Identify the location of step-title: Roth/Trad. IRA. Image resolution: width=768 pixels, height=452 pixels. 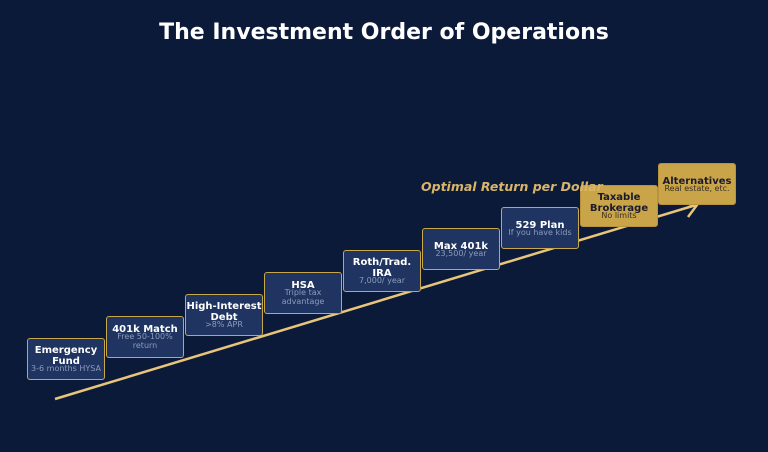
(382, 268).